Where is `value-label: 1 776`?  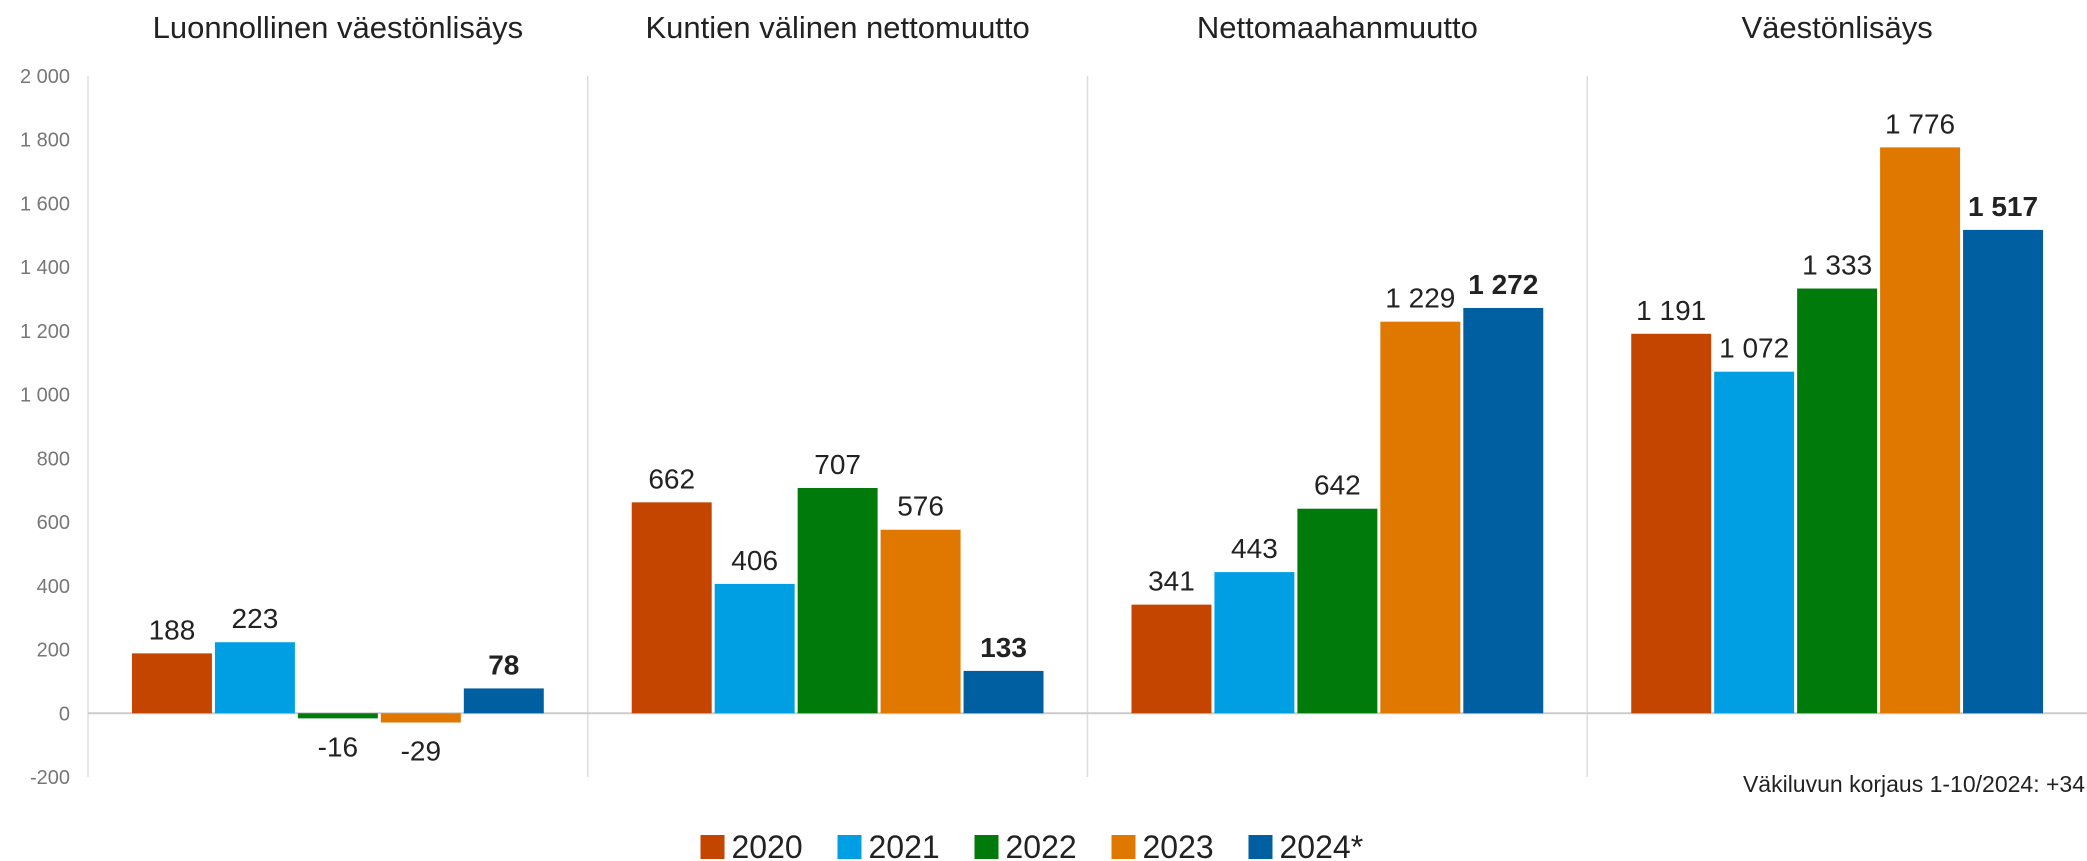
value-label: 1 776 is located at coordinates (1920, 123).